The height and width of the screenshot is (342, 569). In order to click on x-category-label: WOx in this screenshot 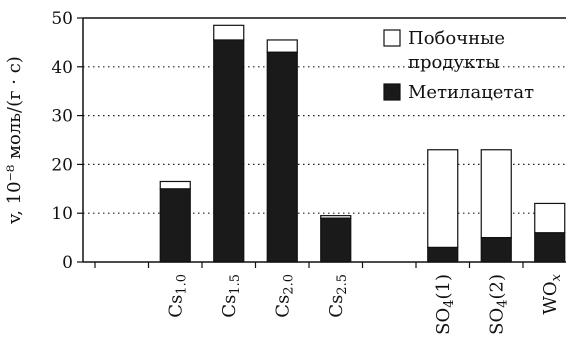, I will do `click(552, 293)`.